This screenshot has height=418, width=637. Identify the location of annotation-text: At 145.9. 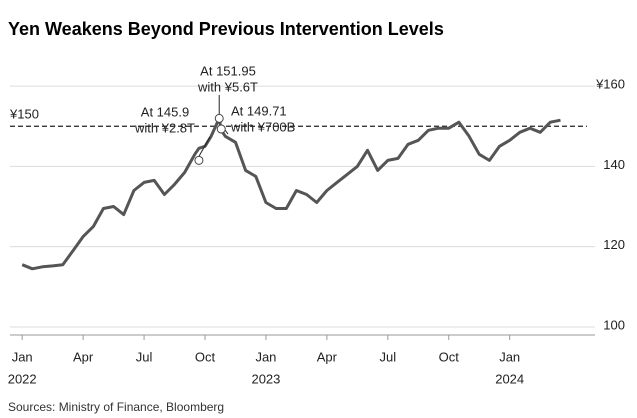
(165, 111).